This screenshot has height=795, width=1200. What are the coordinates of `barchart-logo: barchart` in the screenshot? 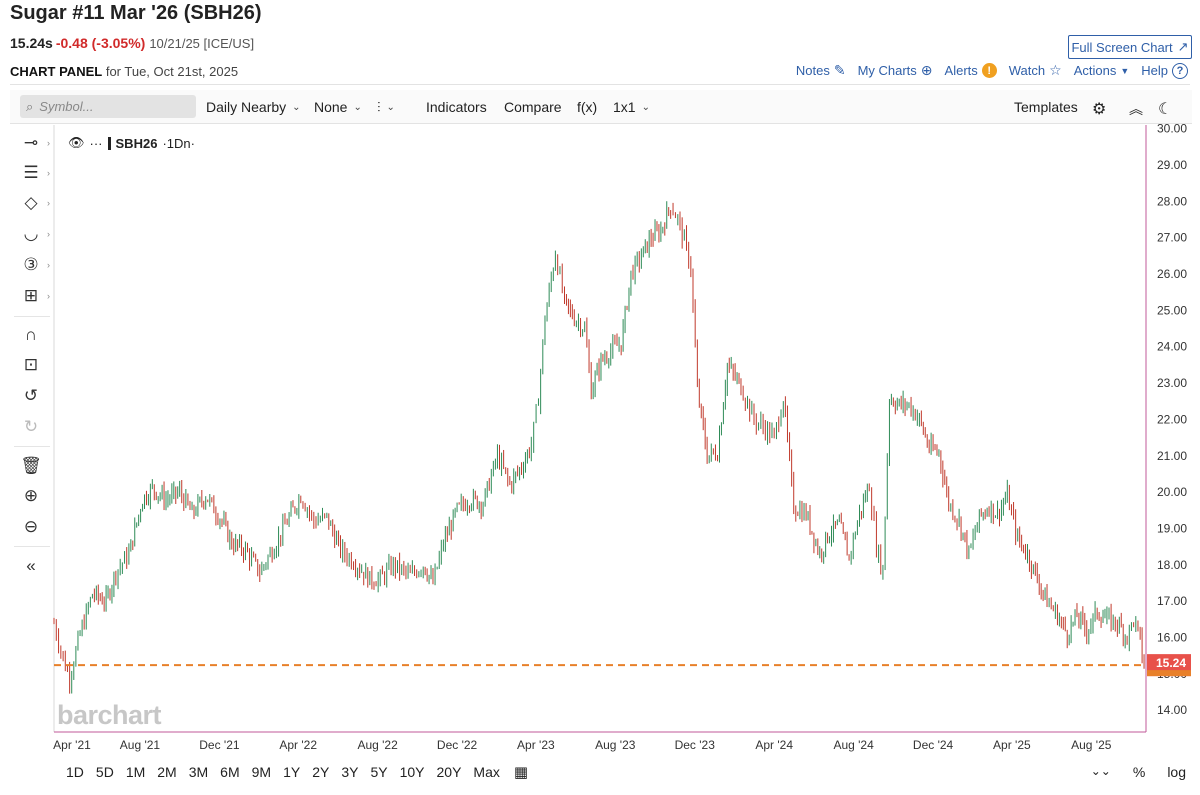 It's located at (109, 715).